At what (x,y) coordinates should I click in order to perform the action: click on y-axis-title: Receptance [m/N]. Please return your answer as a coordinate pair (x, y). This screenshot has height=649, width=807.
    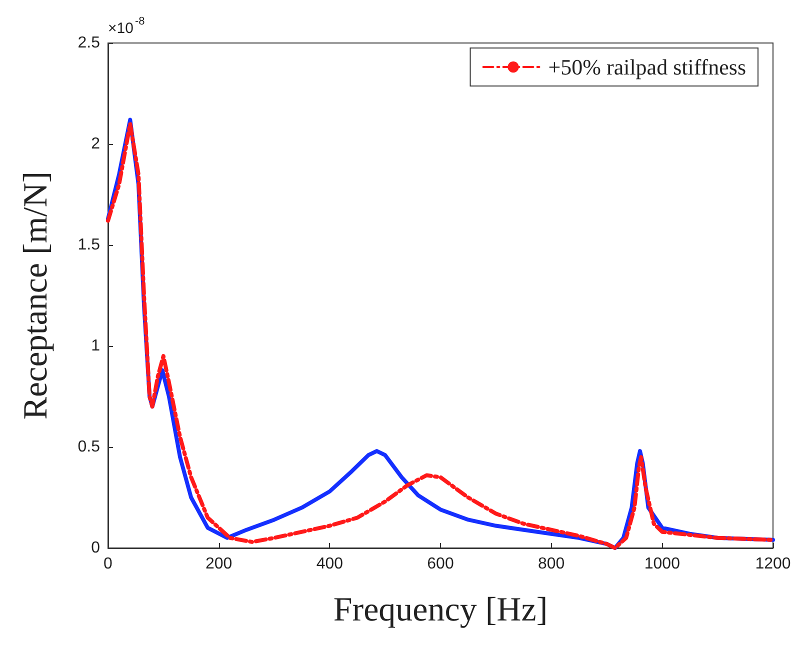
    Looking at the image, I should click on (36, 295).